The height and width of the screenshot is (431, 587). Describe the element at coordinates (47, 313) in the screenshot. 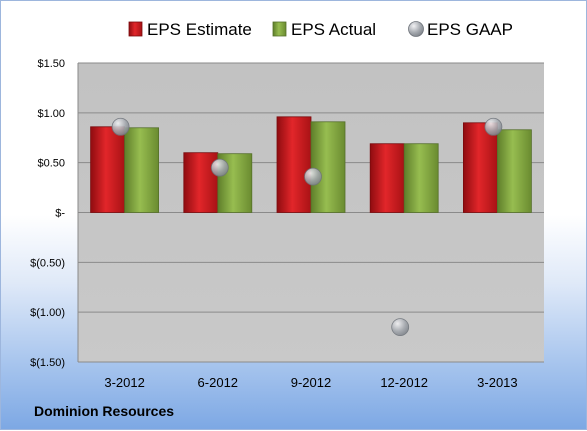

I see `y-tick-label: $(1.00)` at that location.